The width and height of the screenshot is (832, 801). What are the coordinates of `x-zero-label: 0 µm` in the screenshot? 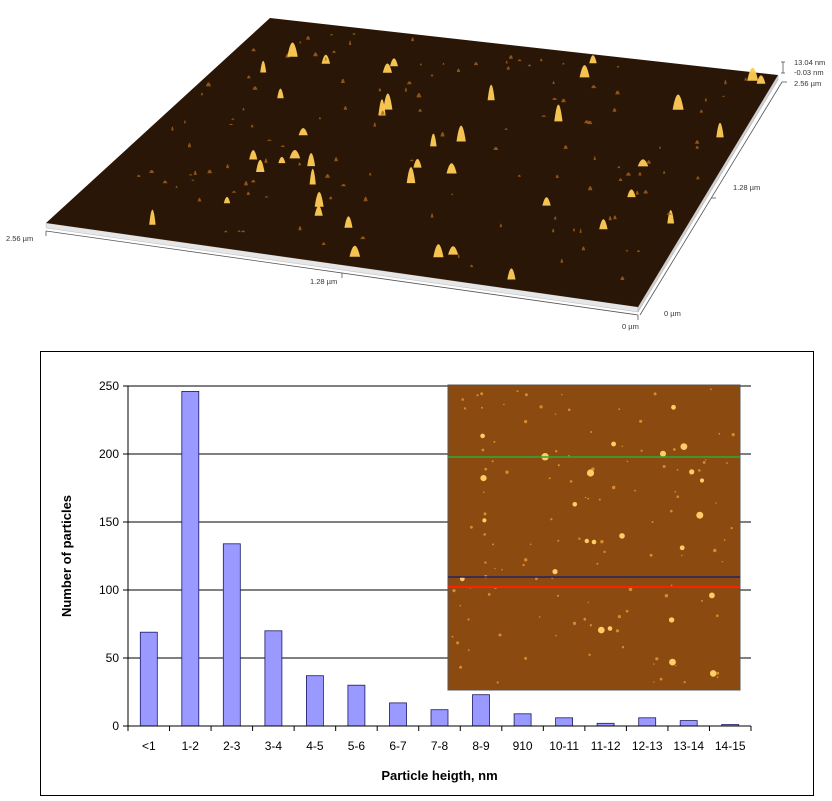 It's located at (630, 326).